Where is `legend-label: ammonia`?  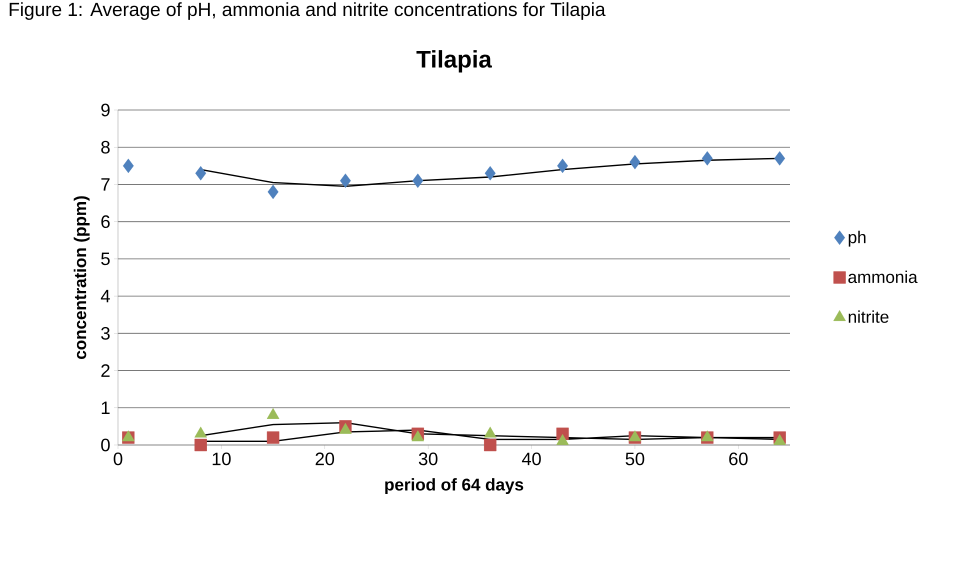
legend-label: ammonia is located at coordinates (883, 277).